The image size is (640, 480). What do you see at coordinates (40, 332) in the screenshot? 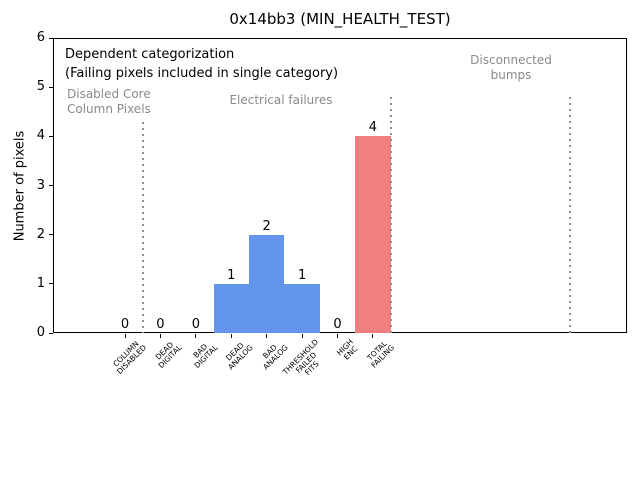
I see `y-tick-label: 0` at bounding box center [40, 332].